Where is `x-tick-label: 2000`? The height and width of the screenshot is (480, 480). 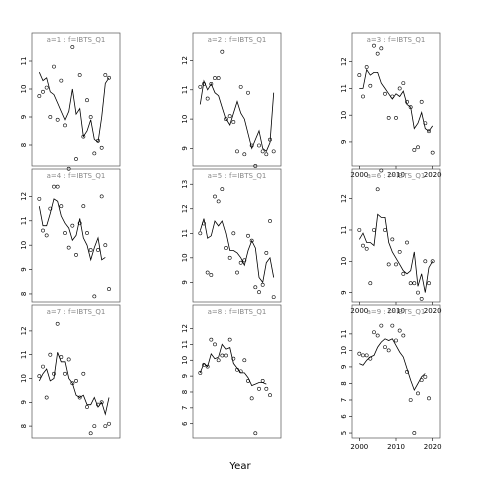 x-tick-label: 2000 is located at coordinates (359, 447).